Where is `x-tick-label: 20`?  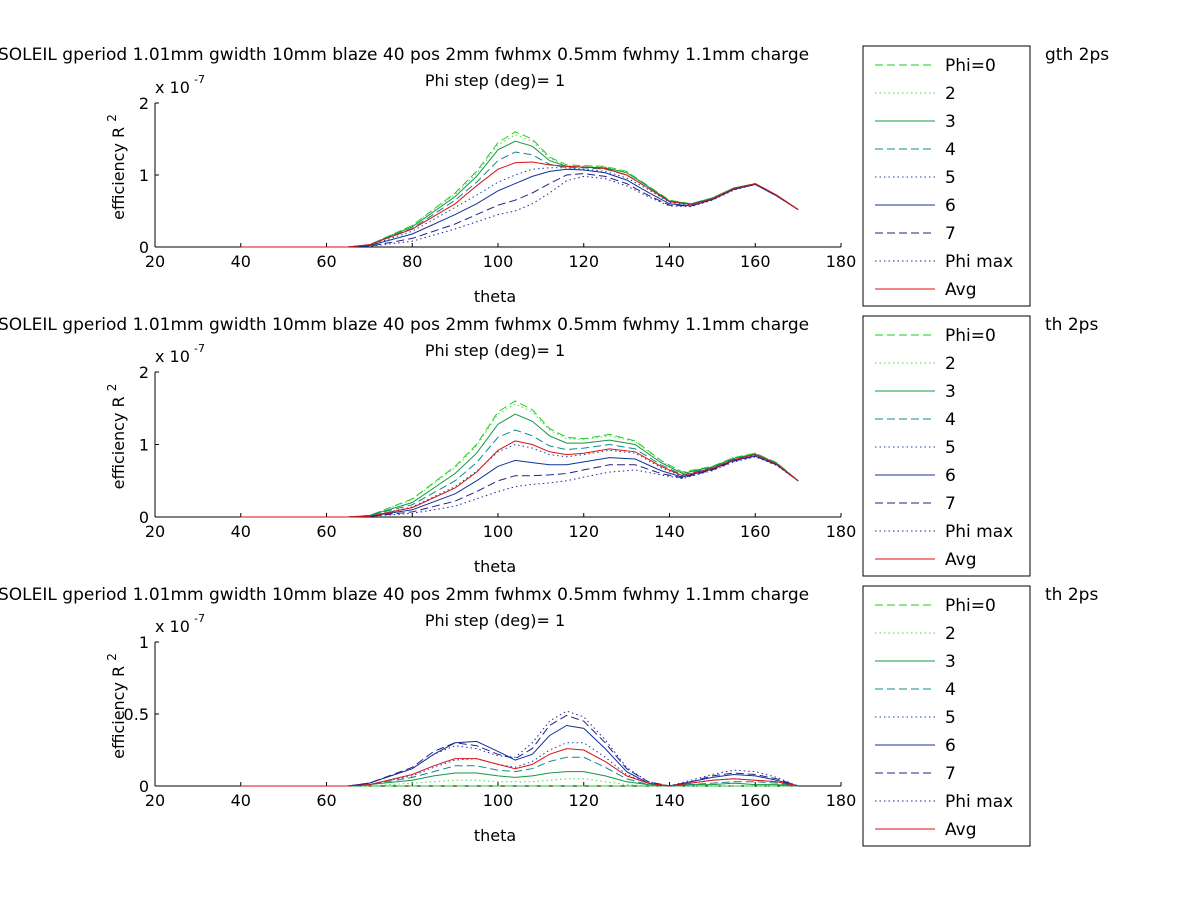 x-tick-label: 20 is located at coordinates (155, 531).